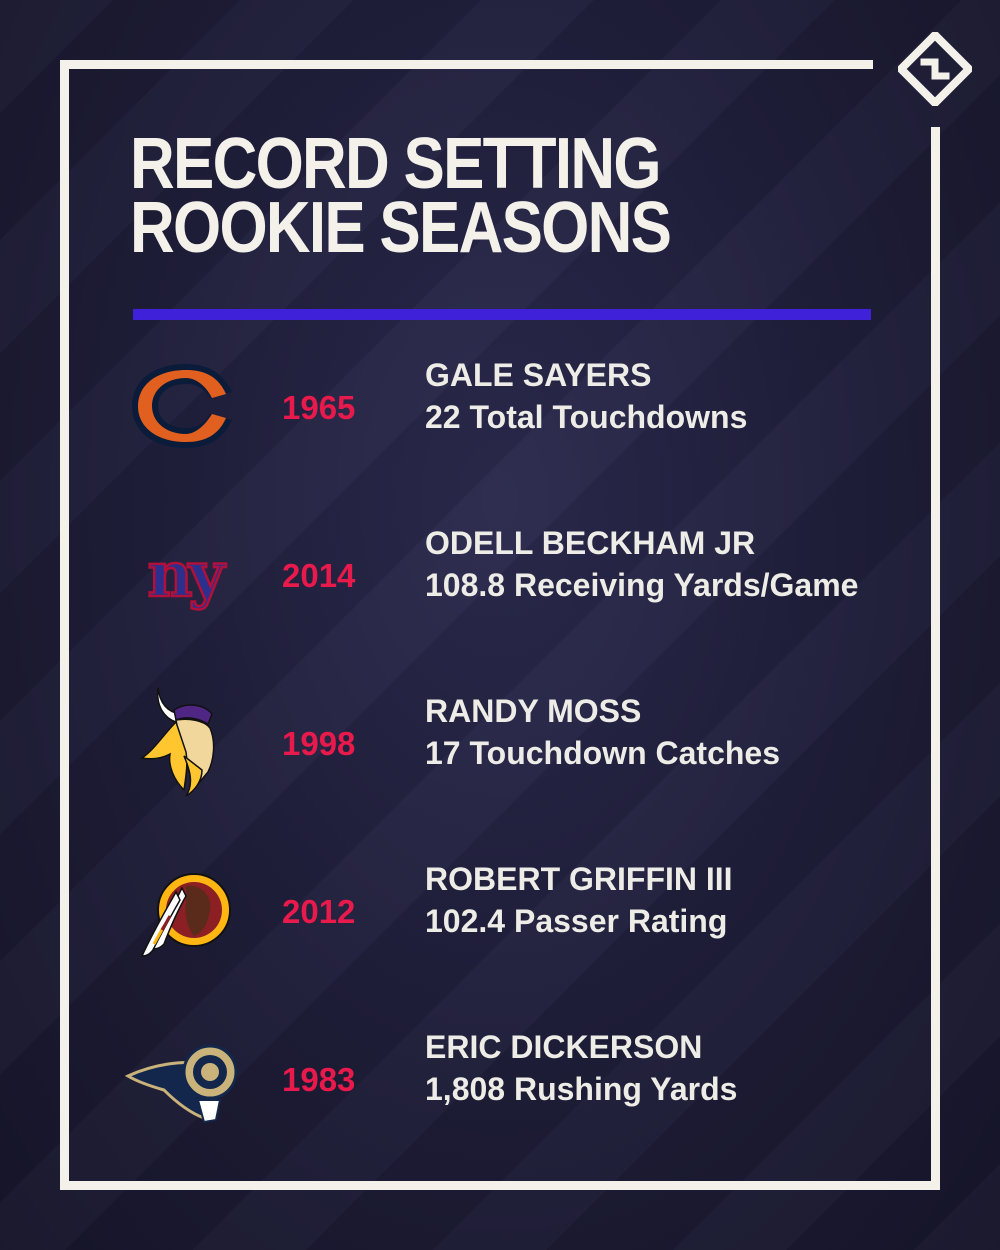 The width and height of the screenshot is (1000, 1250). I want to click on record-stat: 22 Total Touchdowns, so click(586, 417).